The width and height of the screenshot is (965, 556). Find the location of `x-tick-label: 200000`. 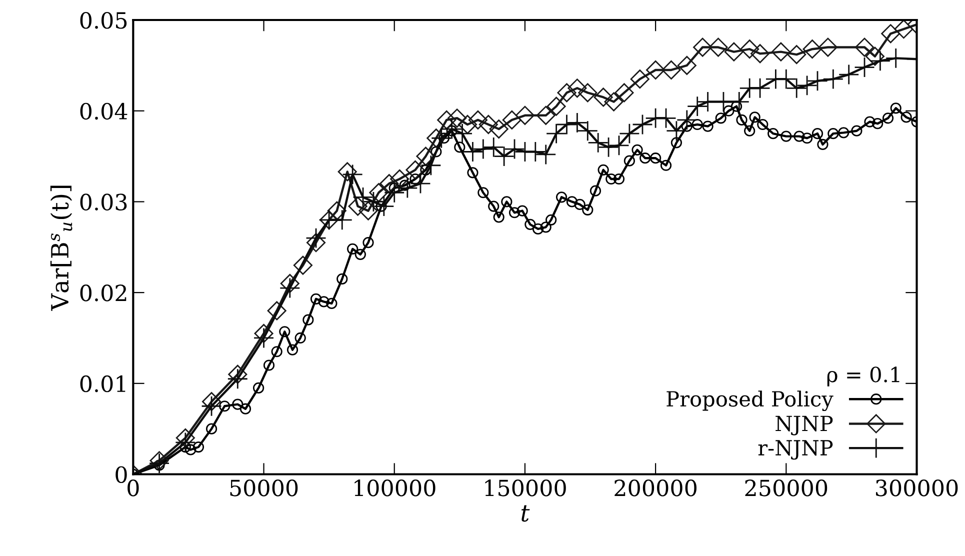

x-tick-label: 200000 is located at coordinates (655, 488).